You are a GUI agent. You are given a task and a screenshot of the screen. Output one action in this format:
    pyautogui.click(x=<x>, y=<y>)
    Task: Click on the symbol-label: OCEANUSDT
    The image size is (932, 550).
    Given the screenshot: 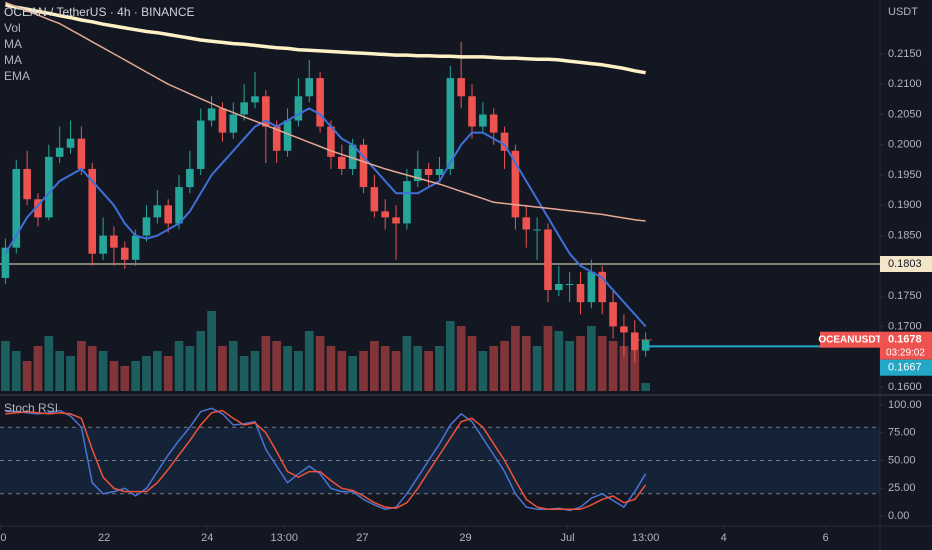 What is the action you would take?
    pyautogui.click(x=849, y=339)
    